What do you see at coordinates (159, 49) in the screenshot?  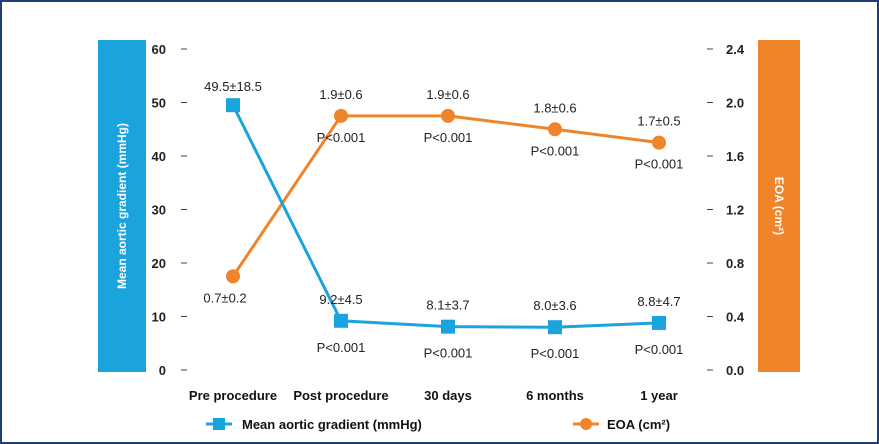 I see `left-tick-label: 60` at bounding box center [159, 49].